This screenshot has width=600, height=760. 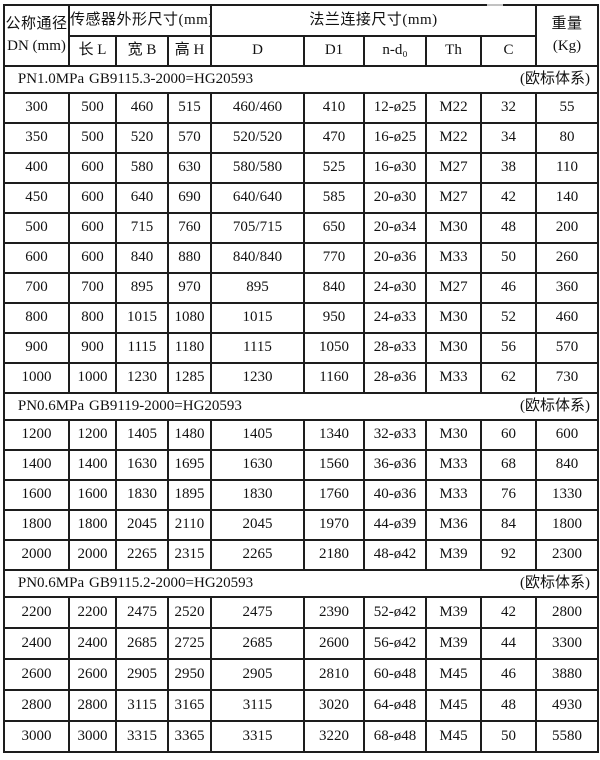 What do you see at coordinates (334, 495) in the screenshot?
I see `cell-d1: 1760` at bounding box center [334, 495].